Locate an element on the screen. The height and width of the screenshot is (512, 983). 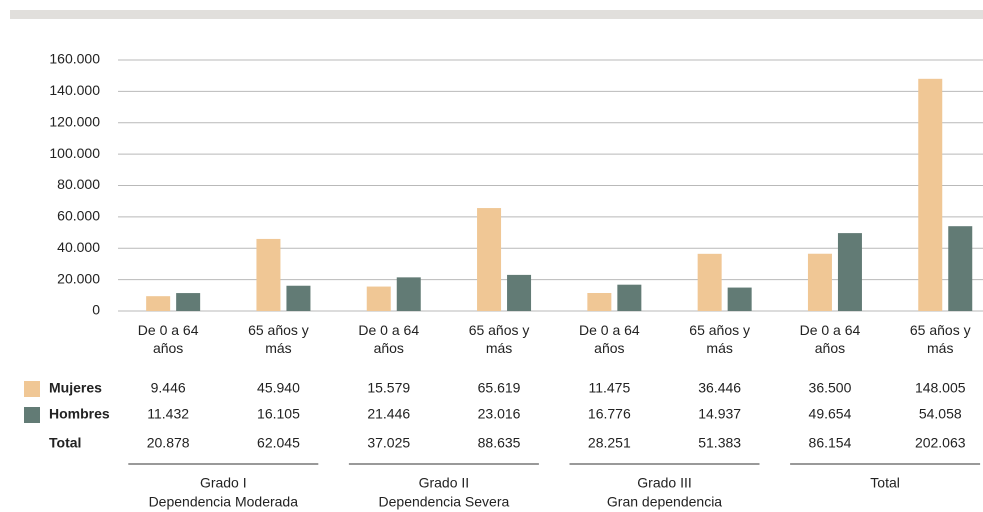
table-value: 62.045 is located at coordinates (278, 443).